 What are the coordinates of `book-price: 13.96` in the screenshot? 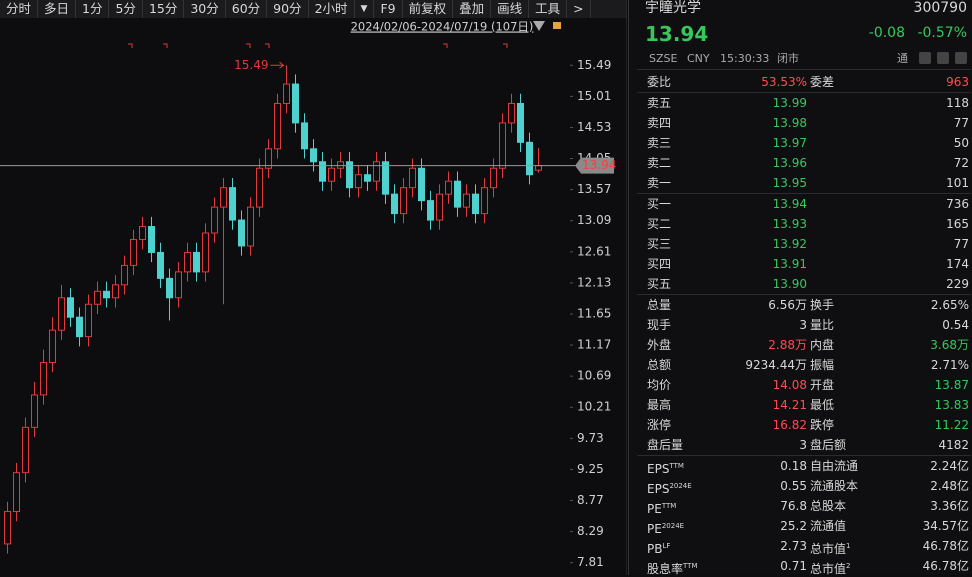 It's located at (789, 163).